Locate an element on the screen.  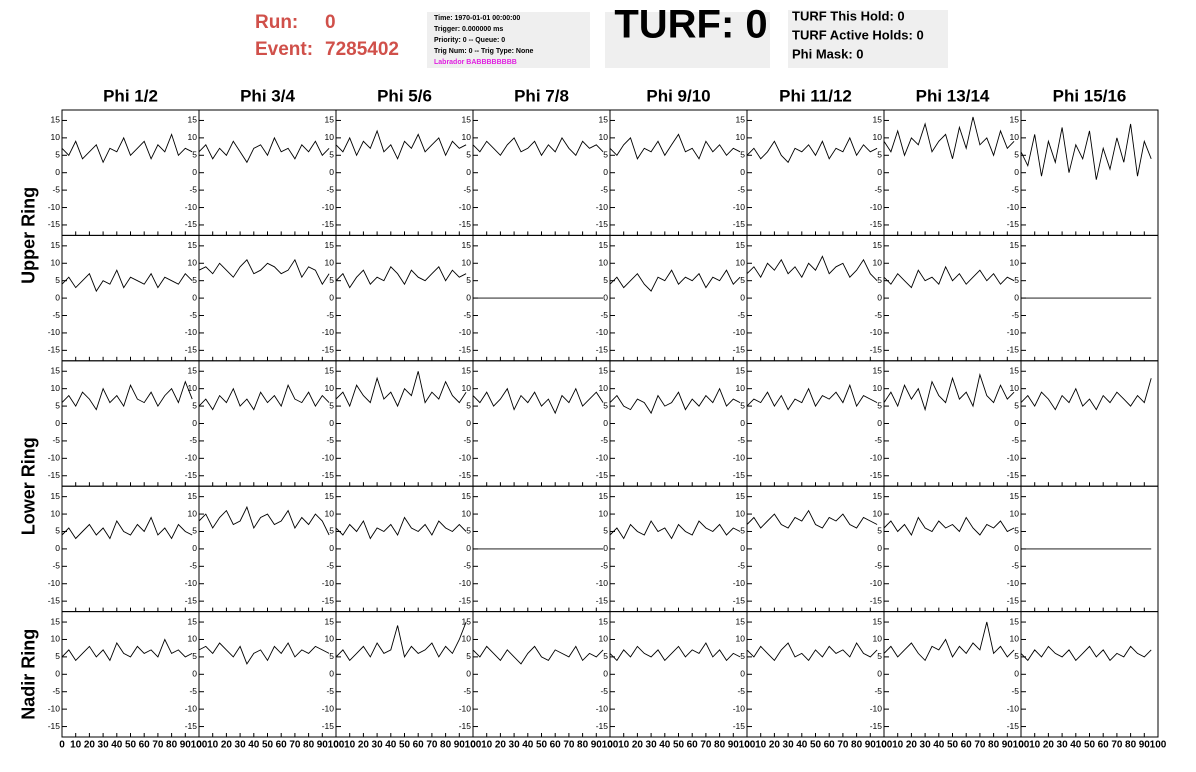
run-number: 0 is located at coordinates (330, 22).